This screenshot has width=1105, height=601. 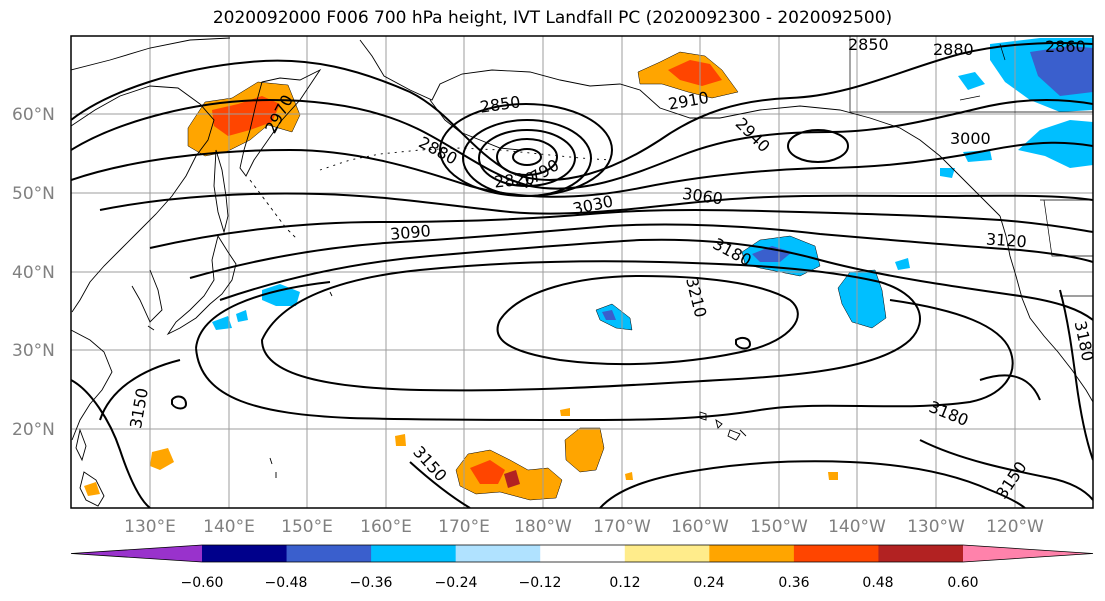 I want to click on colorbar-tick-label: −0.48, so click(x=286, y=583).